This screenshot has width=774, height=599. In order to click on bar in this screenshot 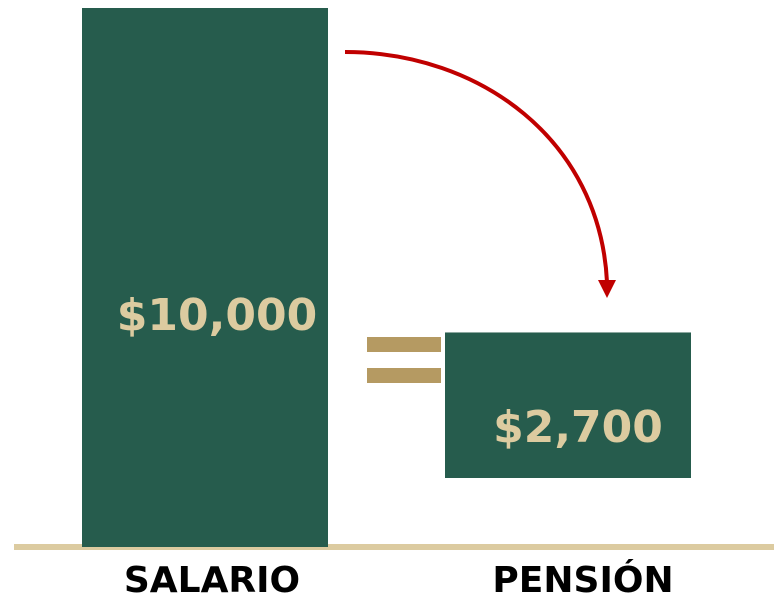, I will do `click(568, 405)`.